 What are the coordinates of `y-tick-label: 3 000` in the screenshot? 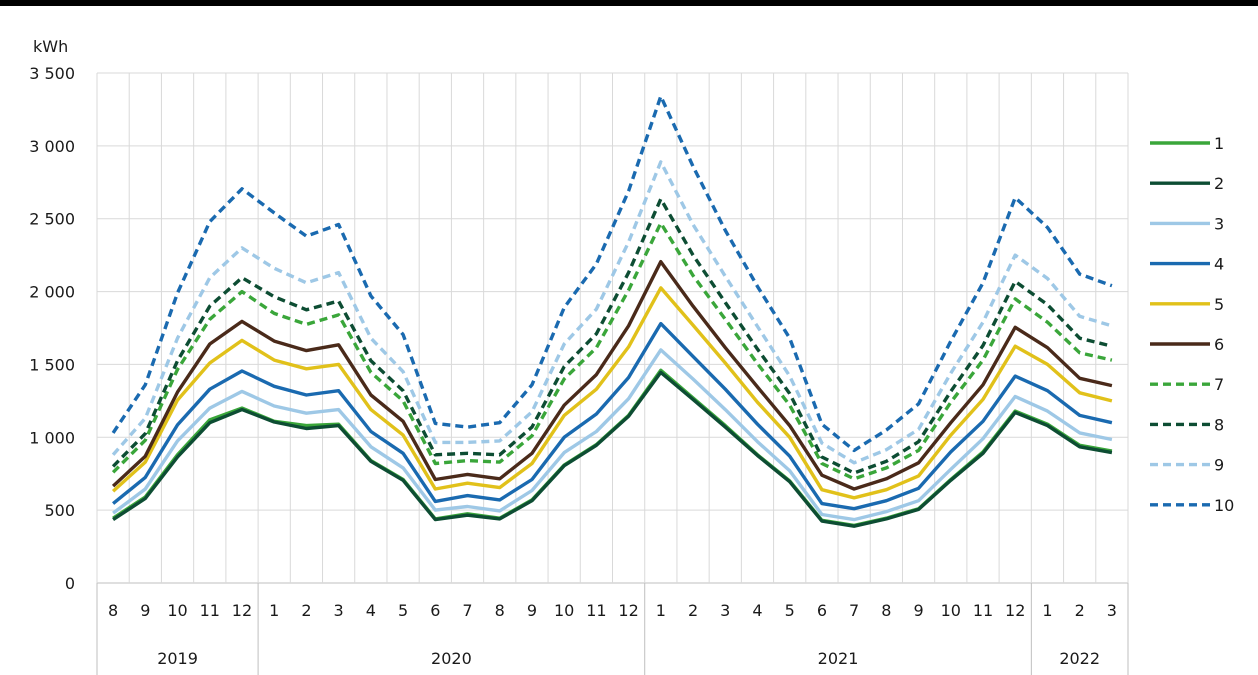 It's located at (52, 146).